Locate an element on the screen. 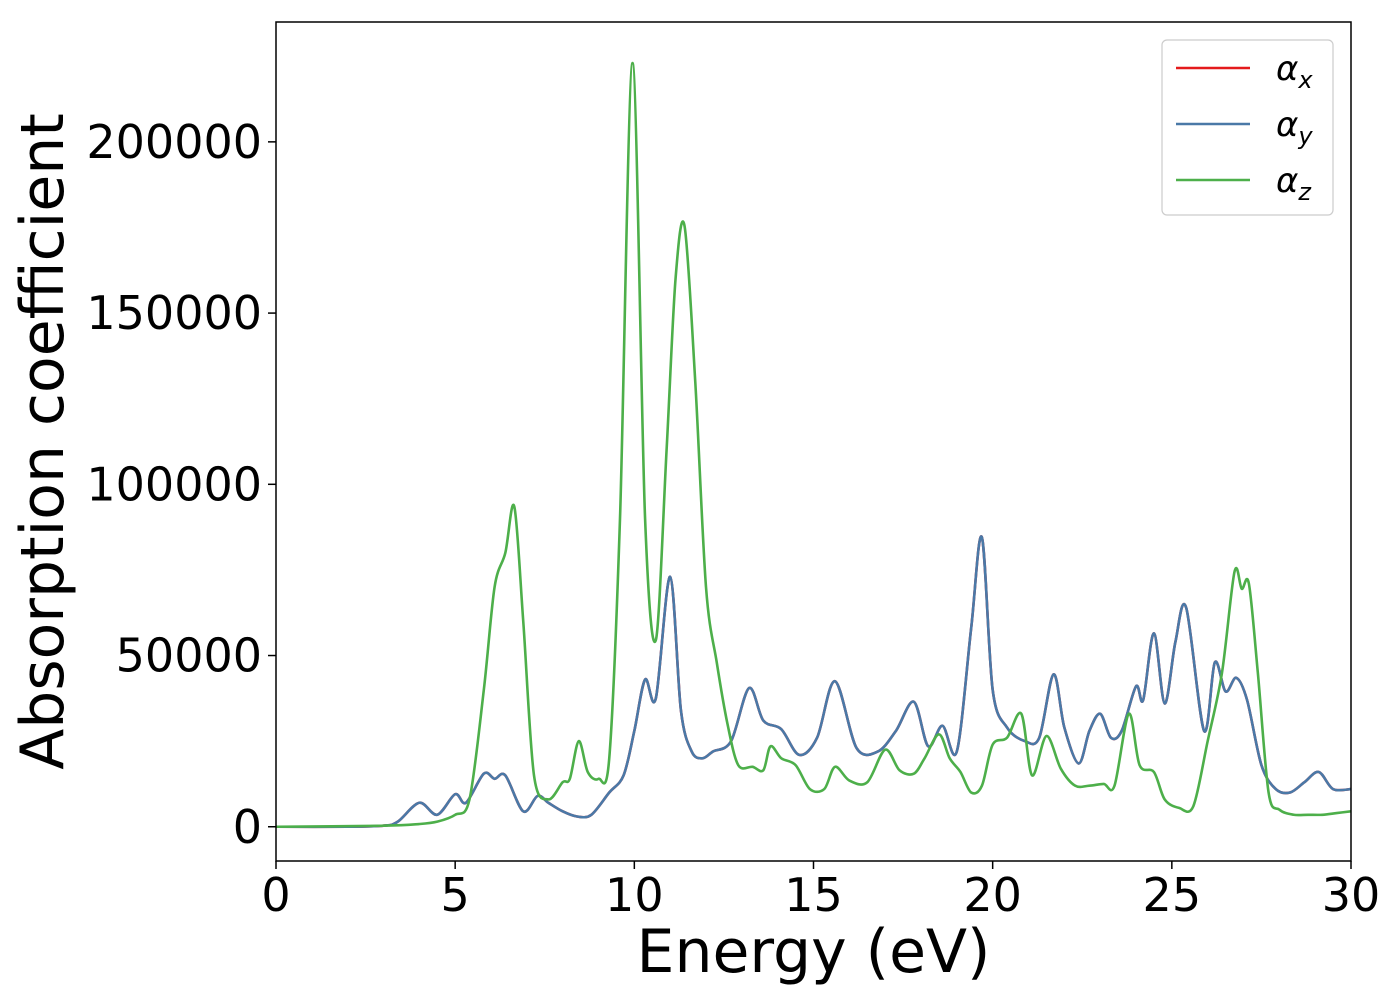 This screenshot has width=1400, height=1000. y-axis: 0 50000 100000 150000 200000 is located at coordinates (181, 484).